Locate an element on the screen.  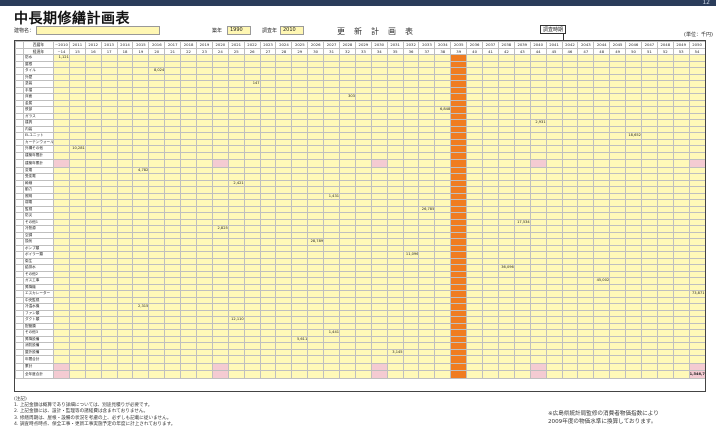
row-label: タイル is located at coordinates (38, 71).